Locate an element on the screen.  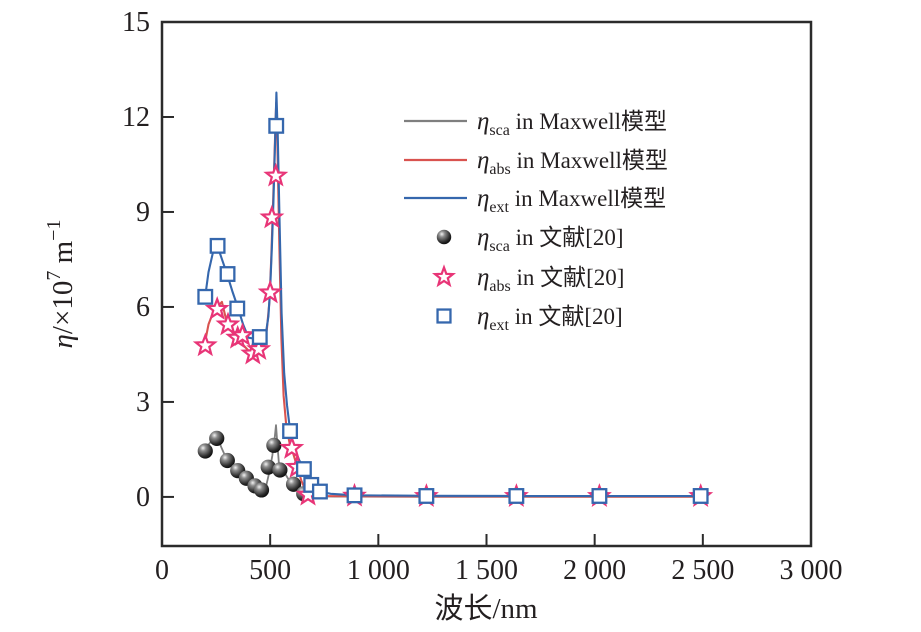
legend-item-sca_maxwell: ηsca in Maxwell模型 is located at coordinates (535, 123).